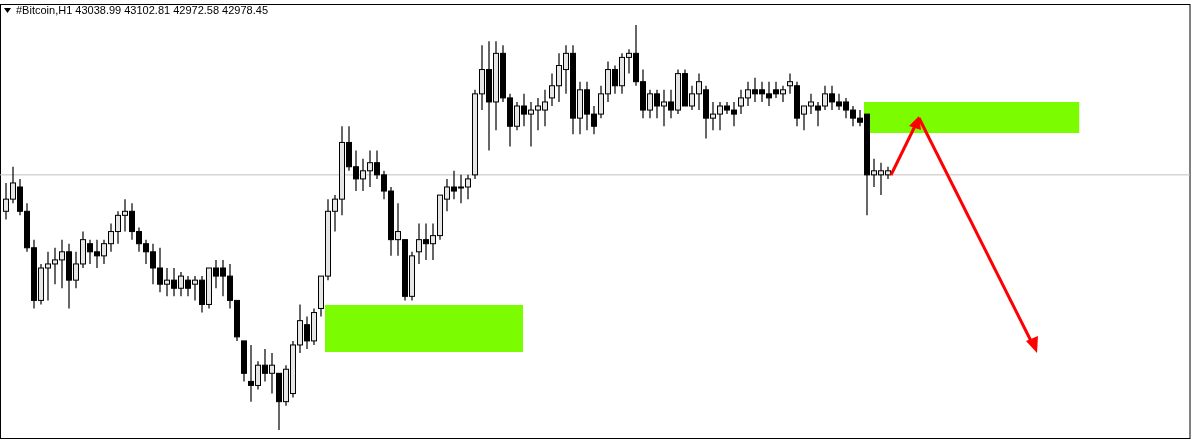 The height and width of the screenshot is (441, 1198). What do you see at coordinates (142, 10) in the screenshot?
I see `chart-title: #Bitcoin,H1 43038.99 43102.81 42972.58 42978.45` at bounding box center [142, 10].